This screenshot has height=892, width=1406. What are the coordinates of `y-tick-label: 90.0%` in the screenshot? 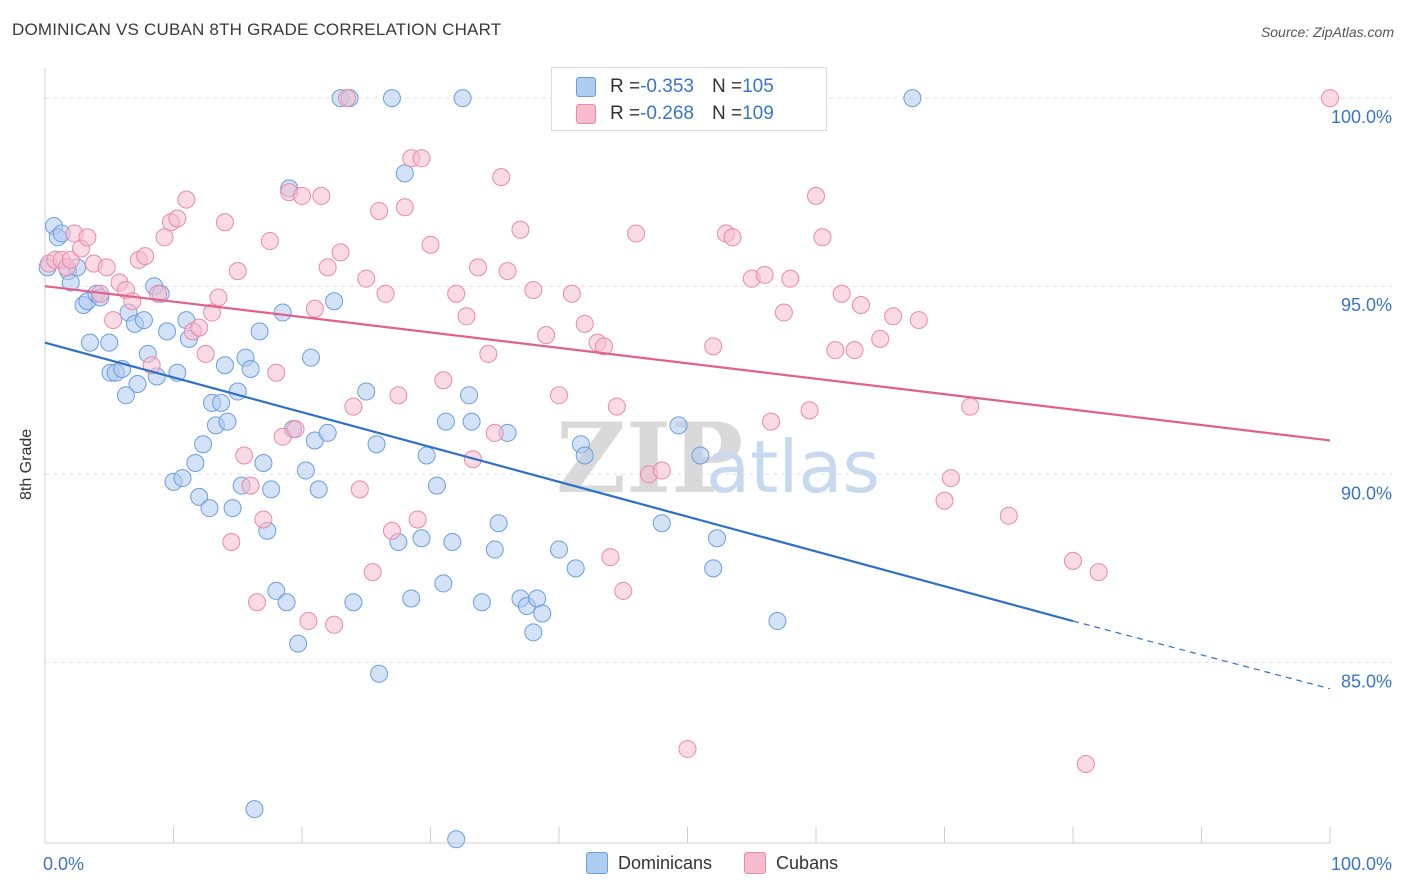 It's located at (1366, 493).